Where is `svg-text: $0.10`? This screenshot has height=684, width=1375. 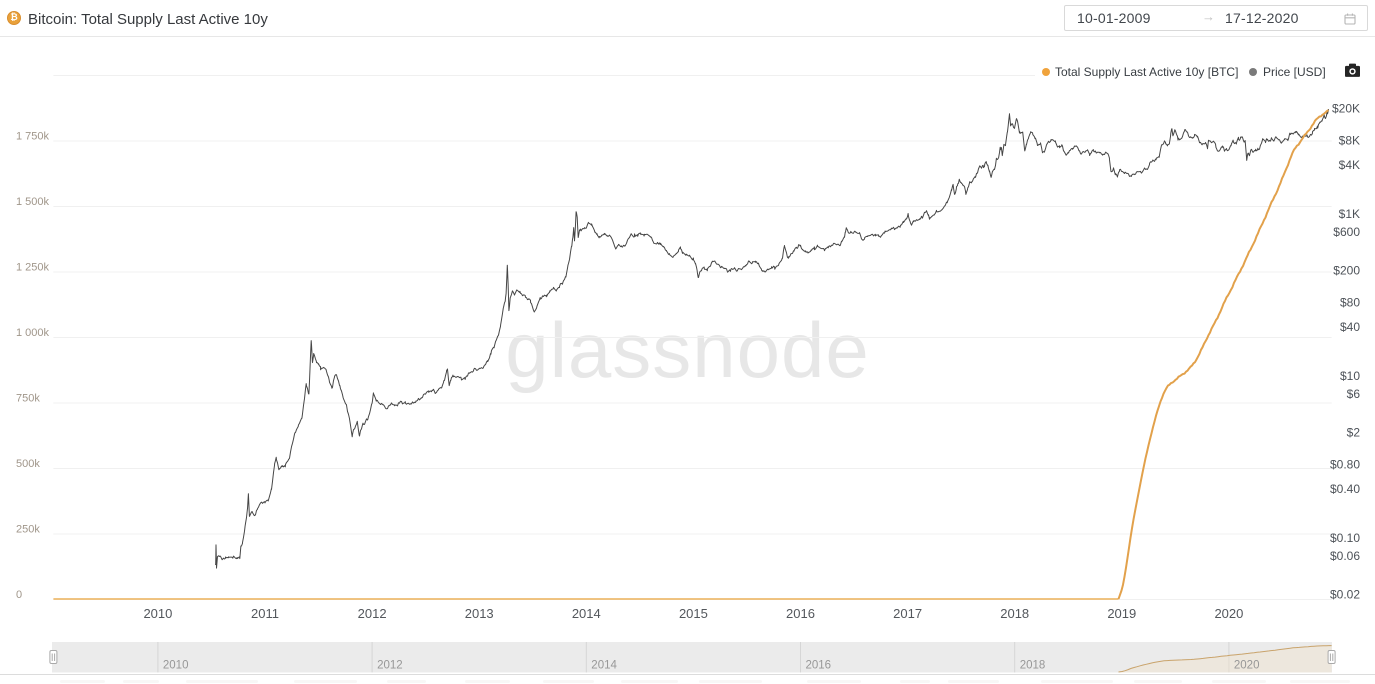
svg-text: $0.10 is located at coordinates (1345, 538).